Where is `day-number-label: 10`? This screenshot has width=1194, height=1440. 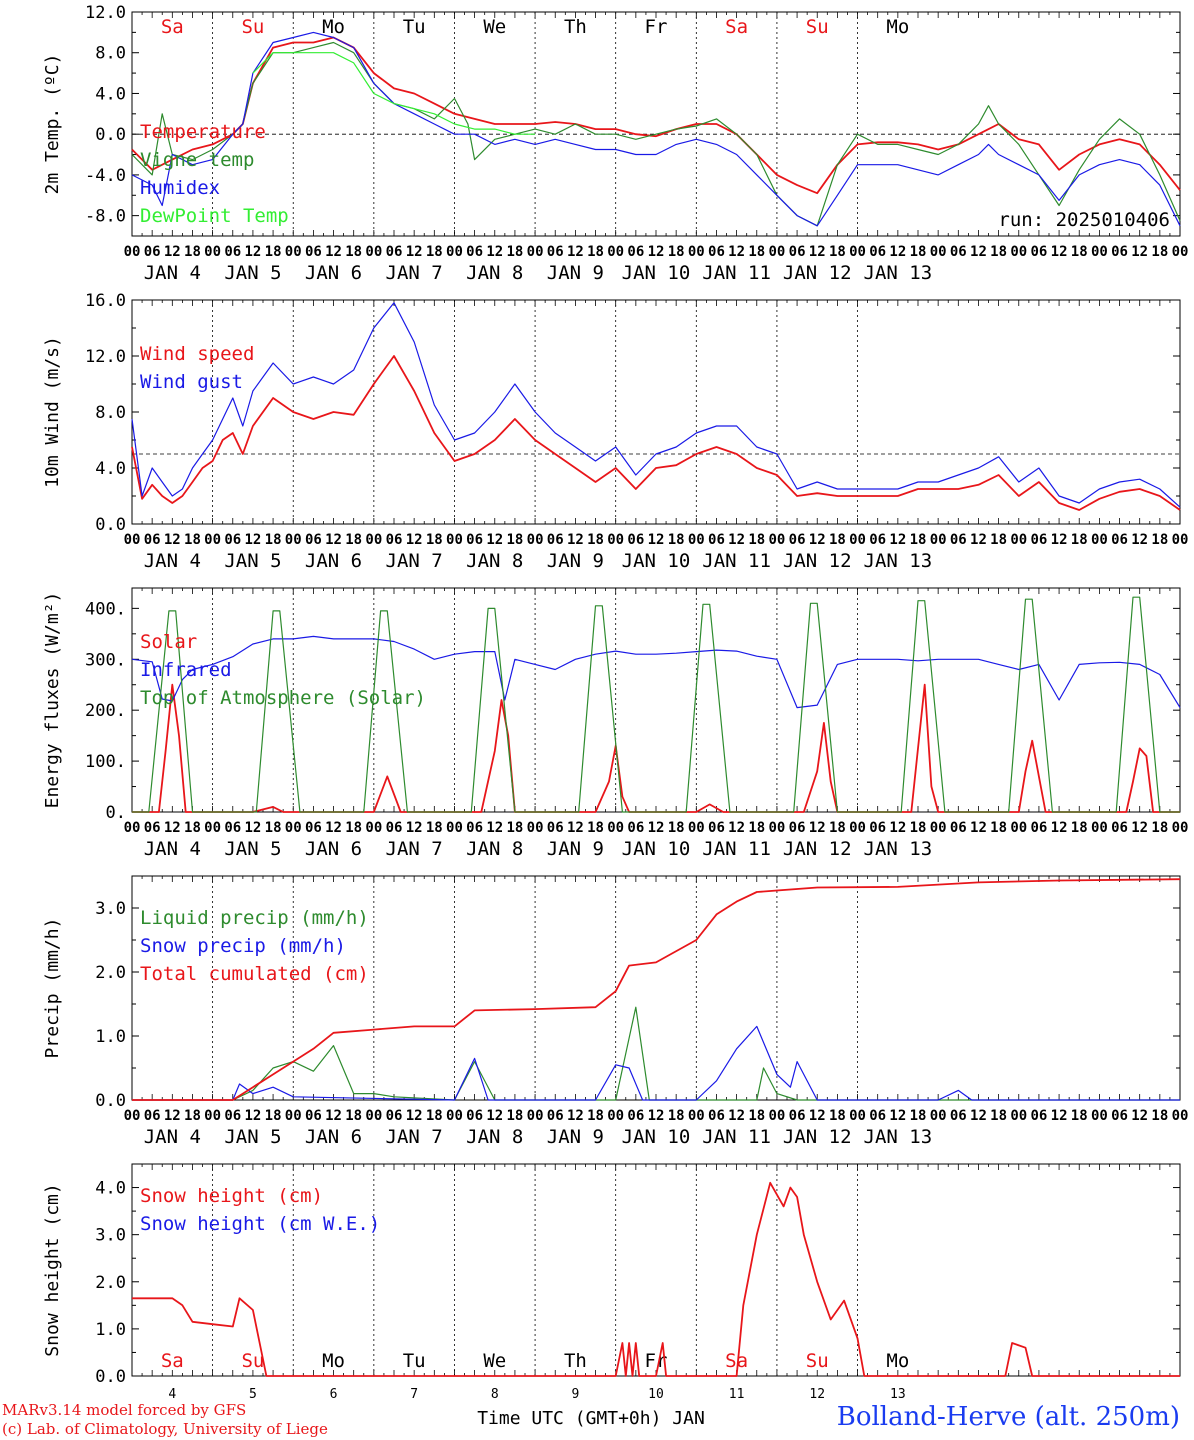
day-number-label: 10 is located at coordinates (656, 1394).